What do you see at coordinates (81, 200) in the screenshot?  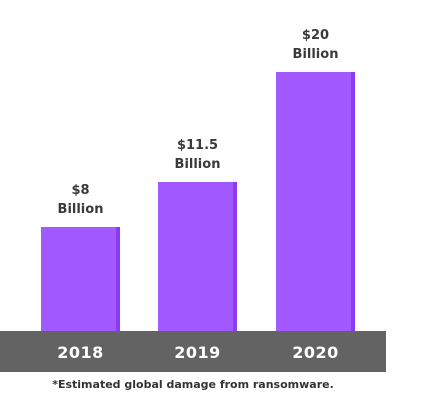 I see `data-label-2018: $8 Billion` at bounding box center [81, 200].